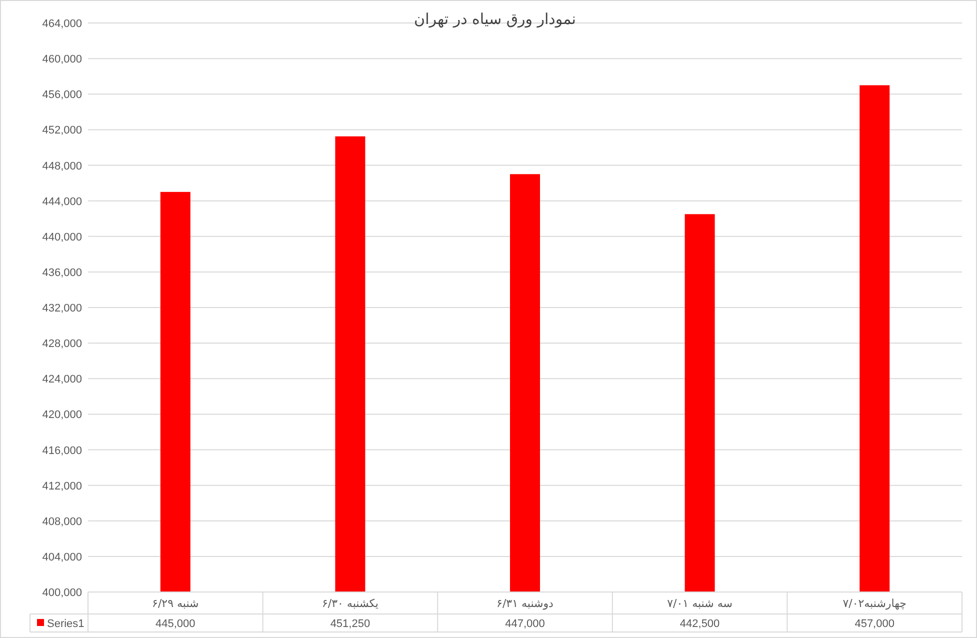  I want to click on y-tick-label: 440,000, so click(62, 237).